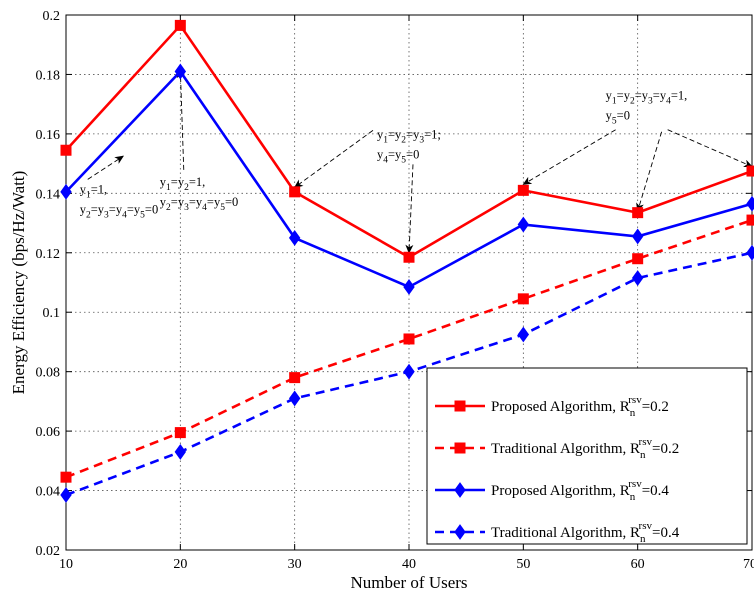 Image resolution: width=754 pixels, height=595 pixels. Describe the element at coordinates (48, 254) in the screenshot. I see `y-tick-label: 0.12` at that location.